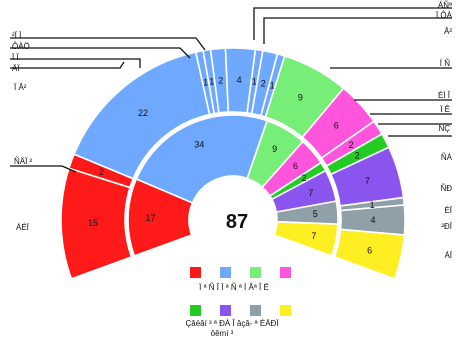 The height and width of the screenshot is (337, 457). I want to click on callout-left-4: ÄÏ, so click(16, 68).